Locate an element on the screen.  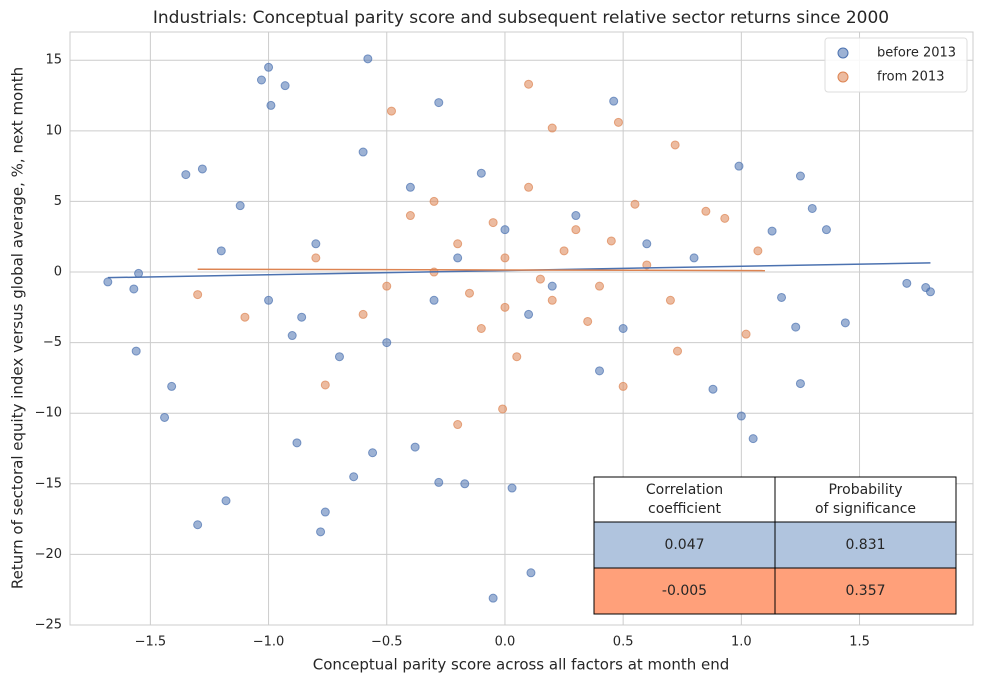
table-header-text: coefficient is located at coordinates (684, 509).